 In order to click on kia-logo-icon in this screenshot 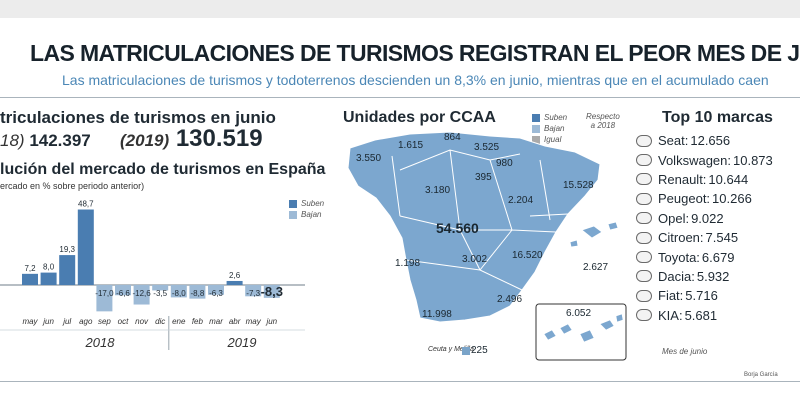, I will do `click(644, 315)`.